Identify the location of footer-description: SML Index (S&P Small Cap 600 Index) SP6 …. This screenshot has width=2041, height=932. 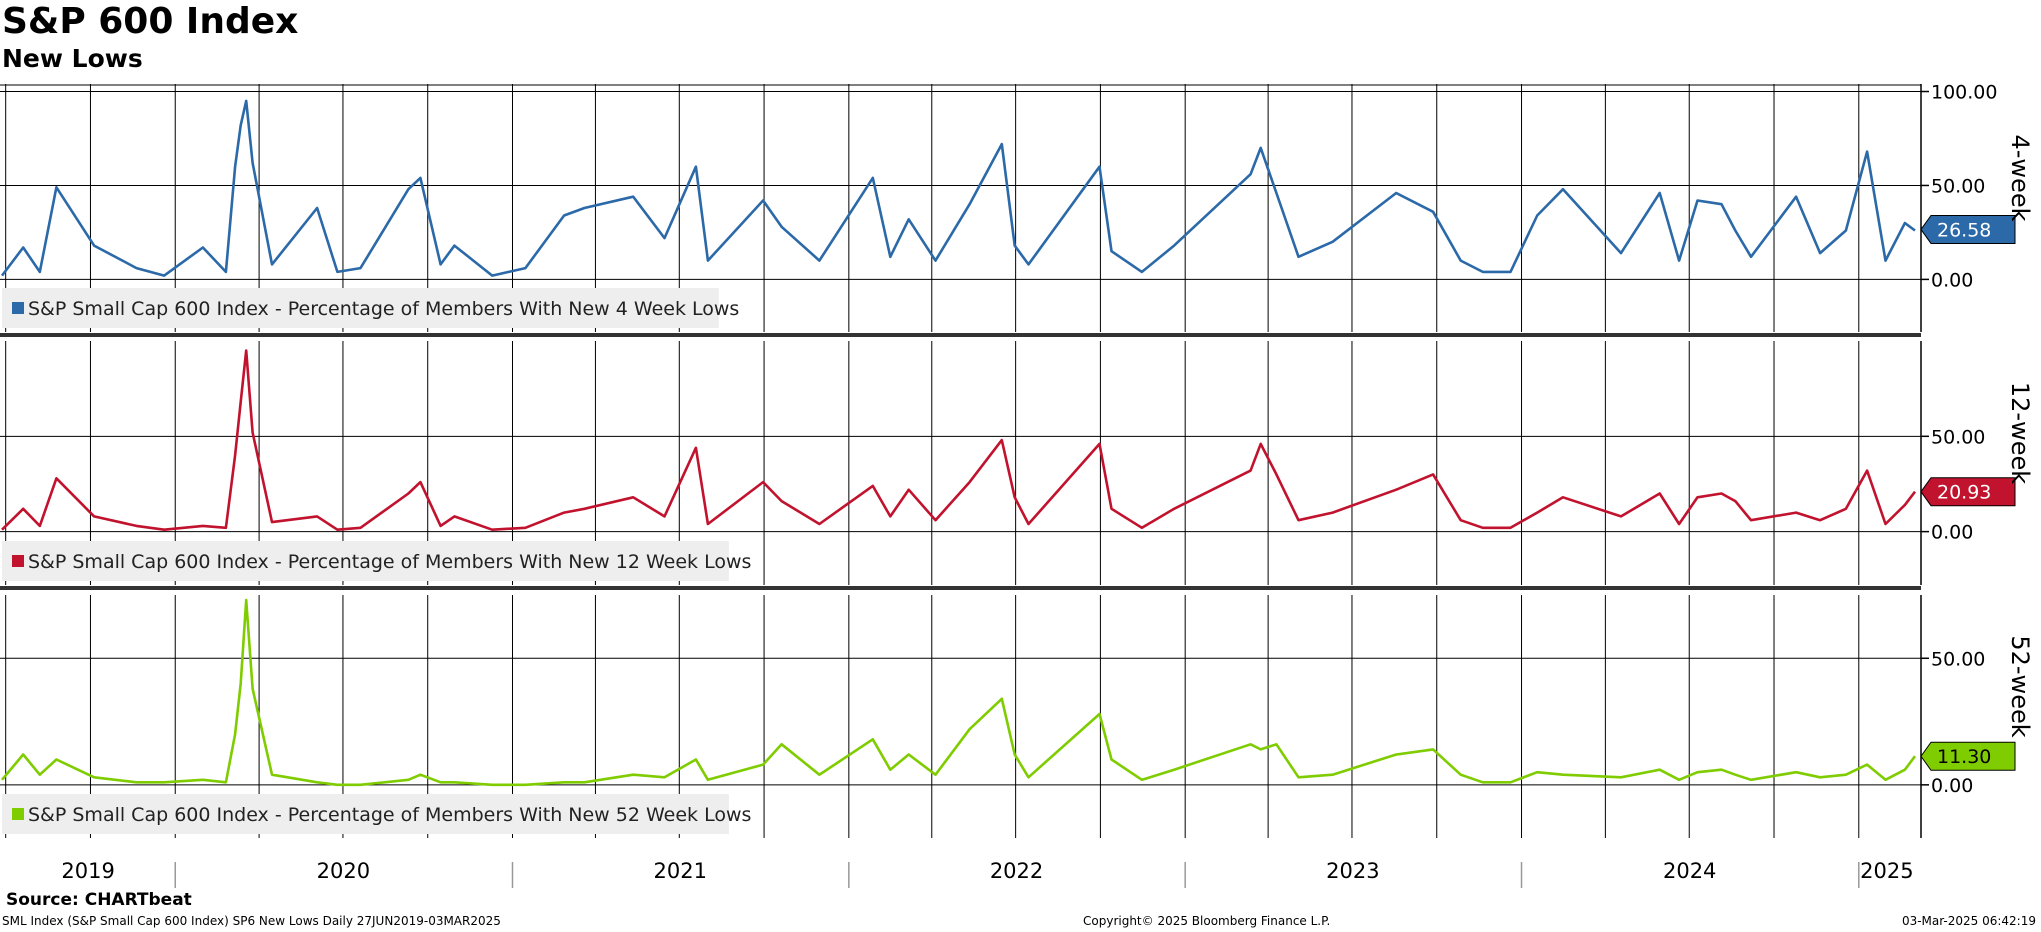
(251, 921).